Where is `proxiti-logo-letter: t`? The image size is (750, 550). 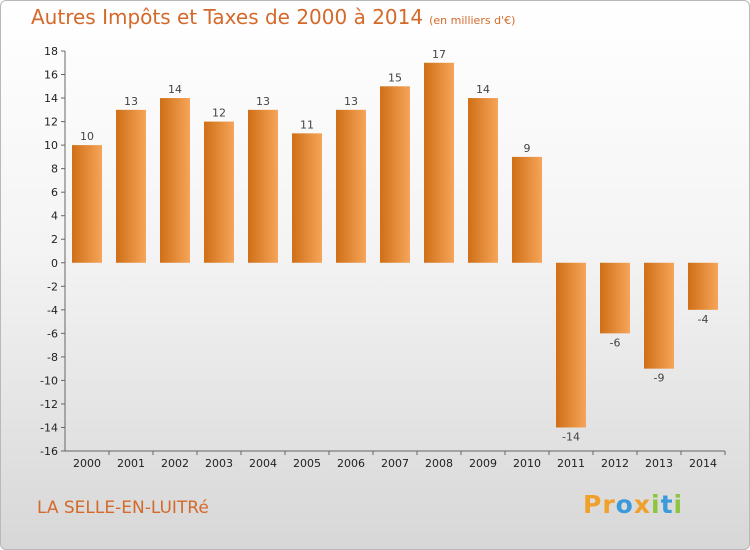 proxiti-logo-letter: t is located at coordinates (667, 504).